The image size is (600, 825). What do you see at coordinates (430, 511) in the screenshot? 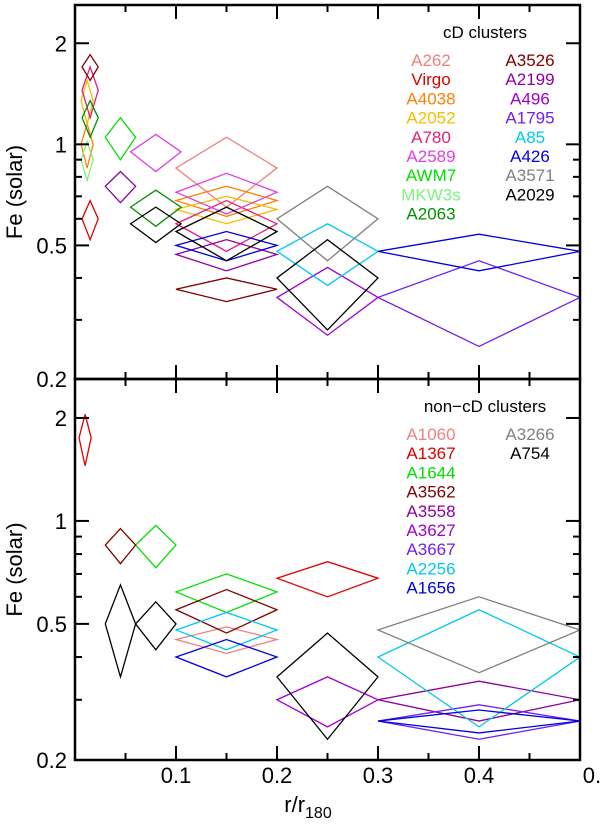
I see `legend-entry-a3558: A3558` at bounding box center [430, 511].